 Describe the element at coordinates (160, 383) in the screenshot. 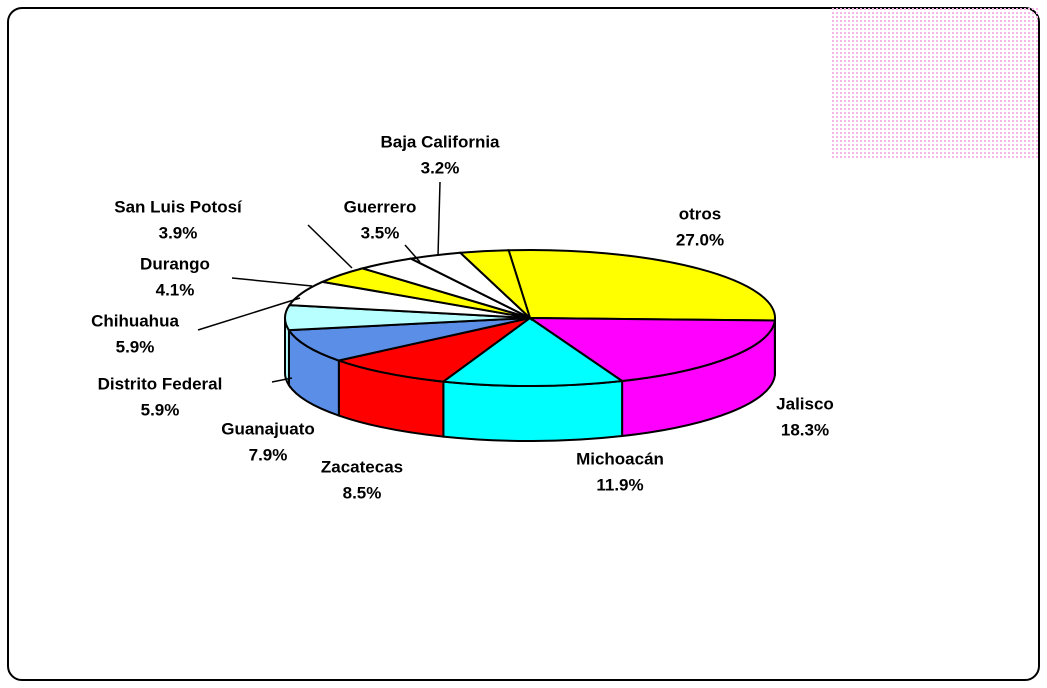

I see `slice-label: Distrito Federal` at that location.